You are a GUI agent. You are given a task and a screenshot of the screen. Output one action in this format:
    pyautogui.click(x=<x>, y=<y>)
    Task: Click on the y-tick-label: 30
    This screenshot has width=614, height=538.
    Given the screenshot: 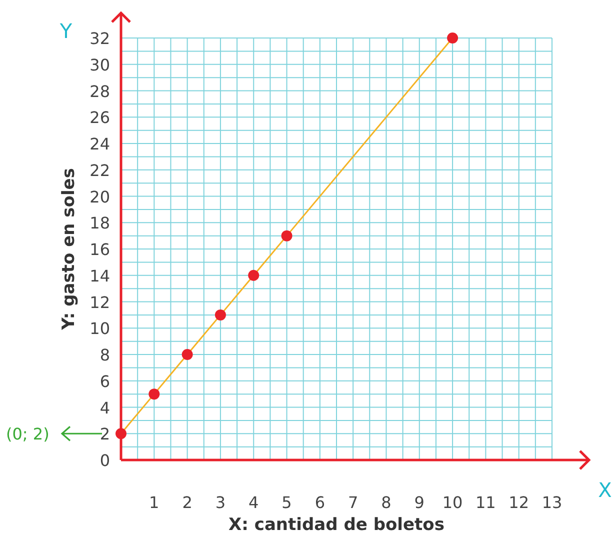 What is the action you would take?
    pyautogui.click(x=100, y=64)
    